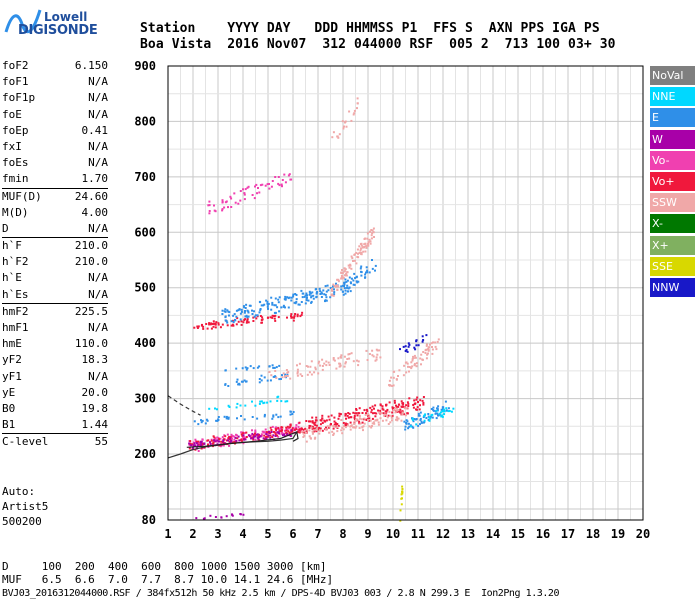 The image size is (700, 600). I want to click on param-value: N/A, so click(98, 228).